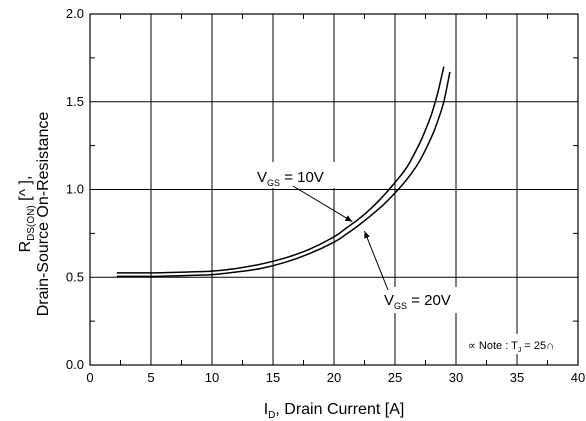  Describe the element at coordinates (75, 364) in the screenshot. I see `y-tick-label: 0.0` at that location.